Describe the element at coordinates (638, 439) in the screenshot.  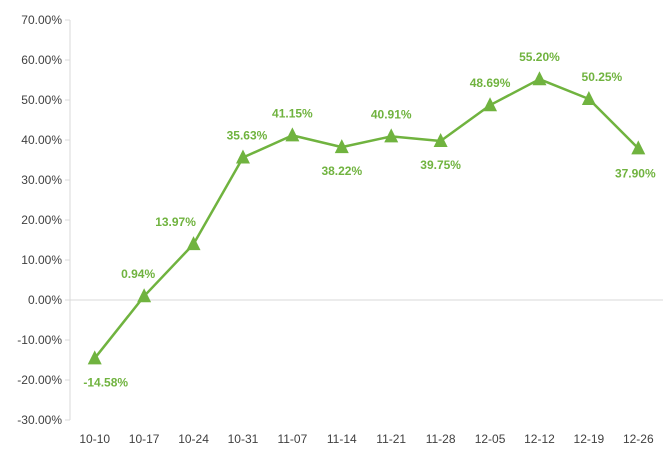
I see `x-tick-label: 12-26` at that location.